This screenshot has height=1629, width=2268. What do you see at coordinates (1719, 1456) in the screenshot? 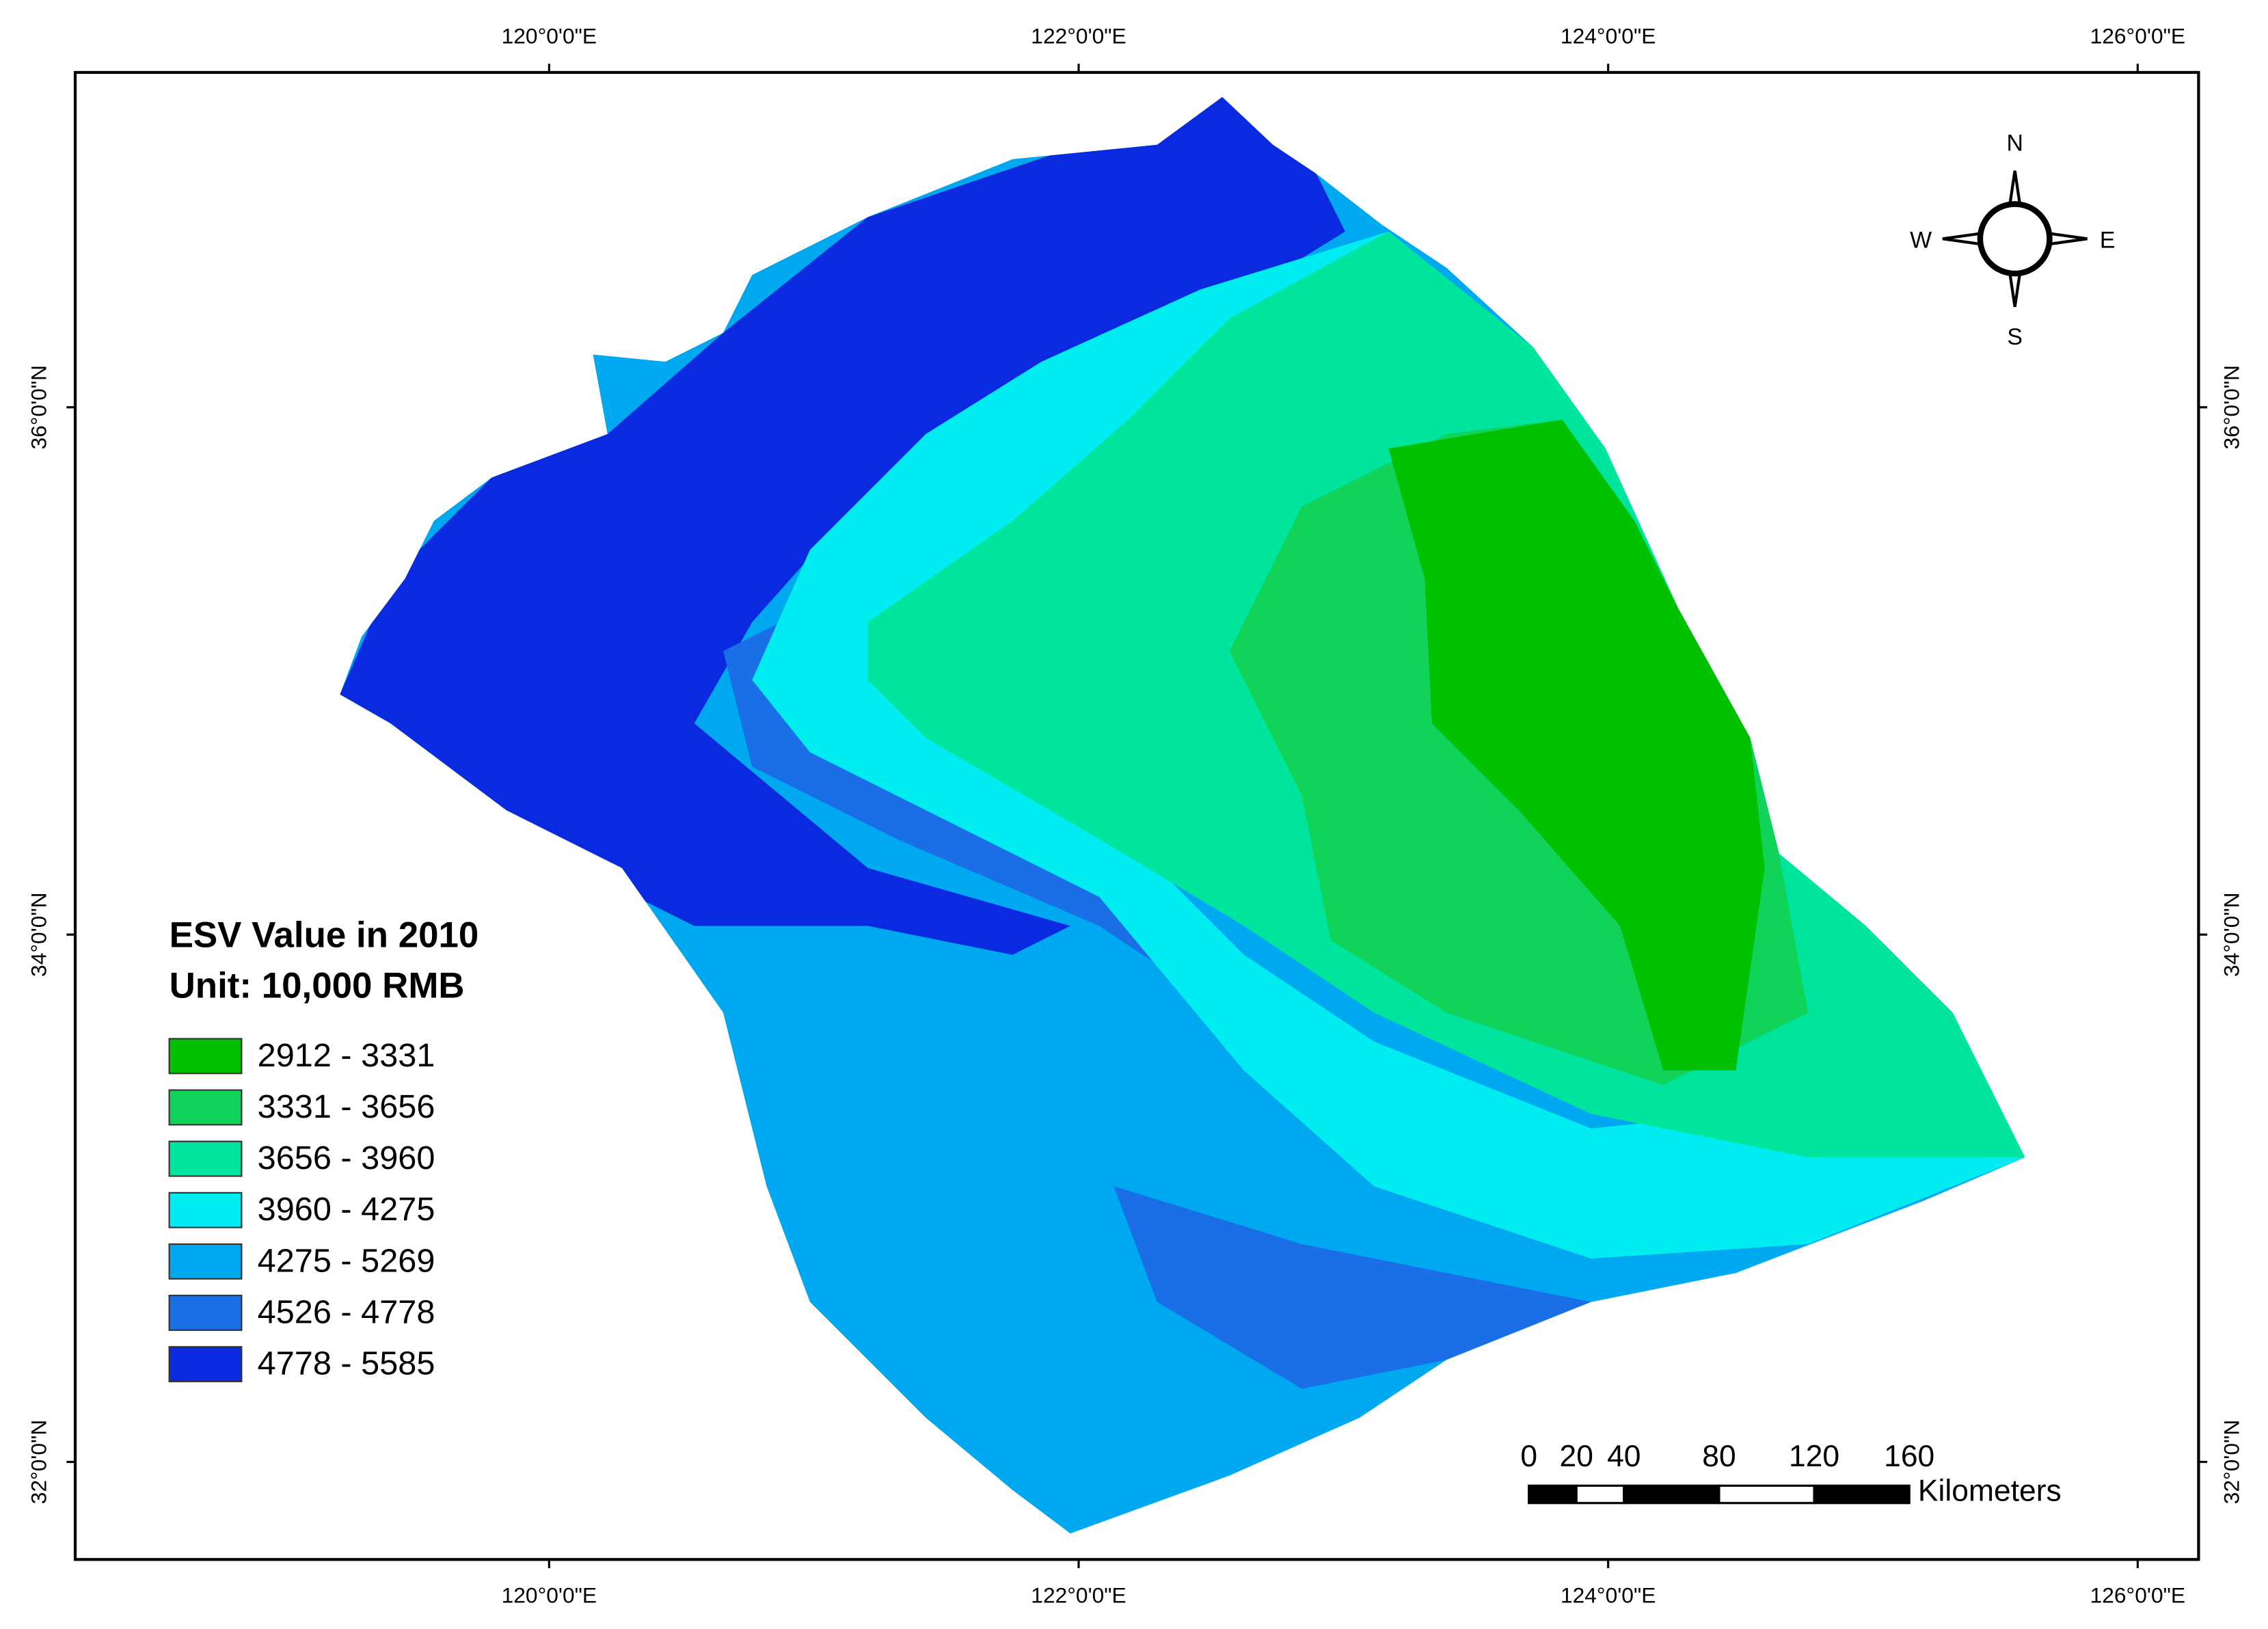
I see `scale-label: 80` at bounding box center [1719, 1456].